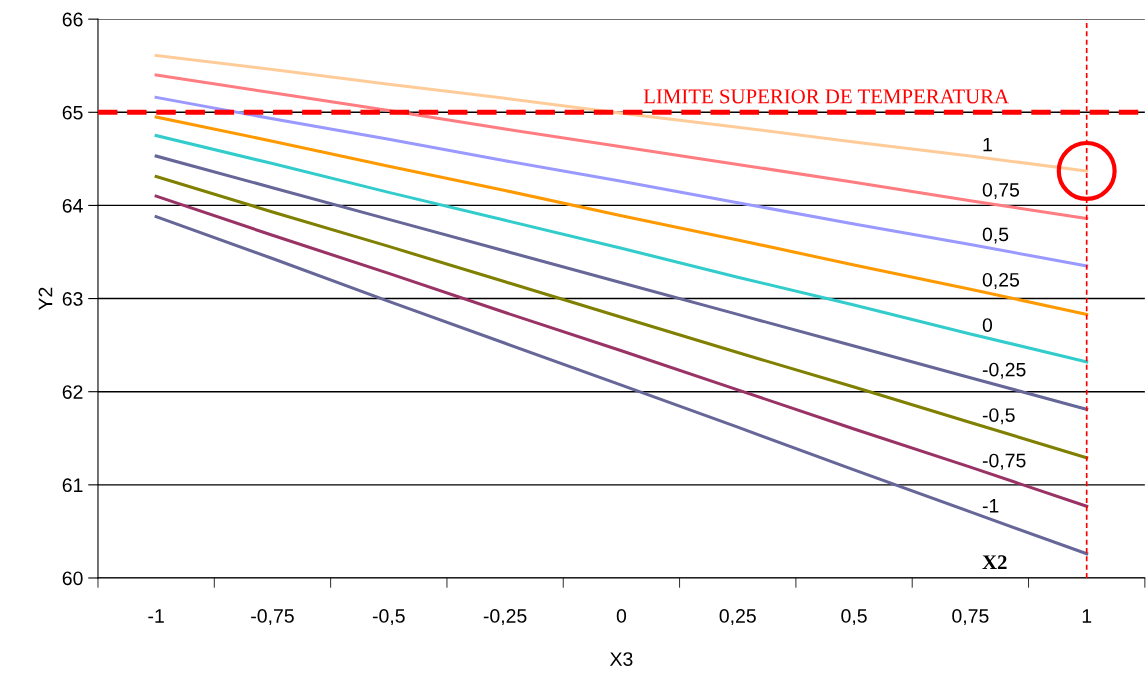 The image size is (1146, 684). Describe the element at coordinates (1004, 461) in the screenshot. I see `series-label: -0,75` at that location.